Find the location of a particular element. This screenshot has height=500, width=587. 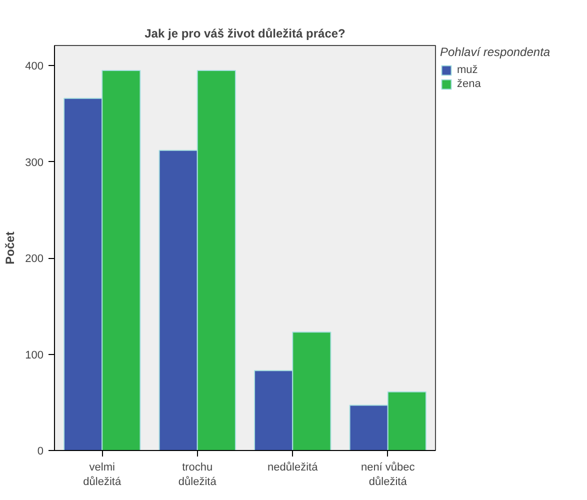

legend-label: žena is located at coordinates (469, 84).